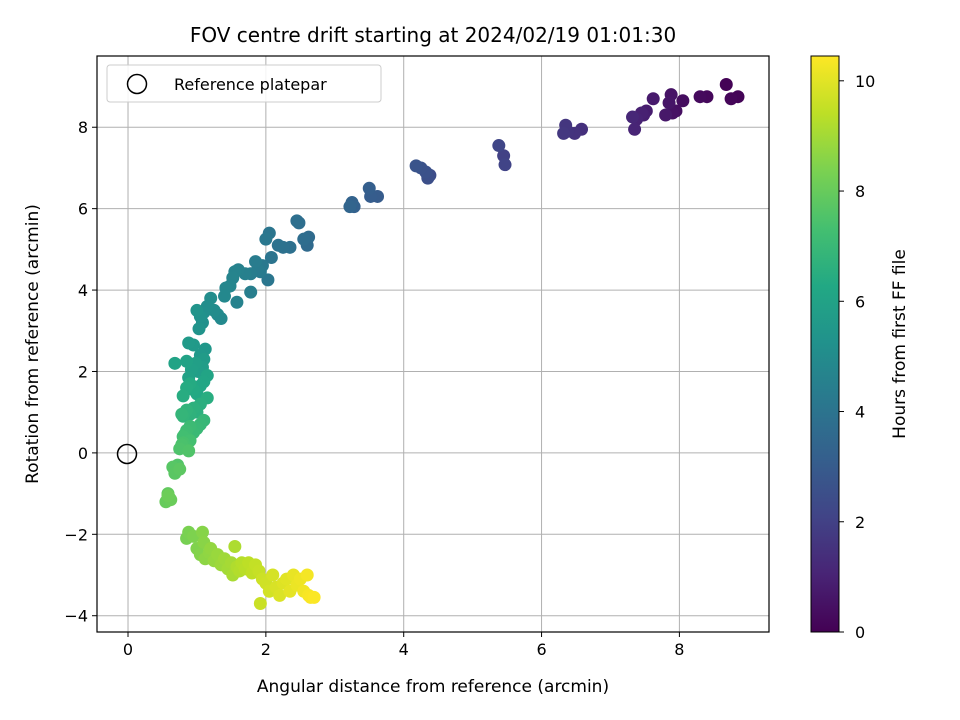  Describe the element at coordinates (76, 534) in the screenshot. I see `y-tick-label: −2` at that location.